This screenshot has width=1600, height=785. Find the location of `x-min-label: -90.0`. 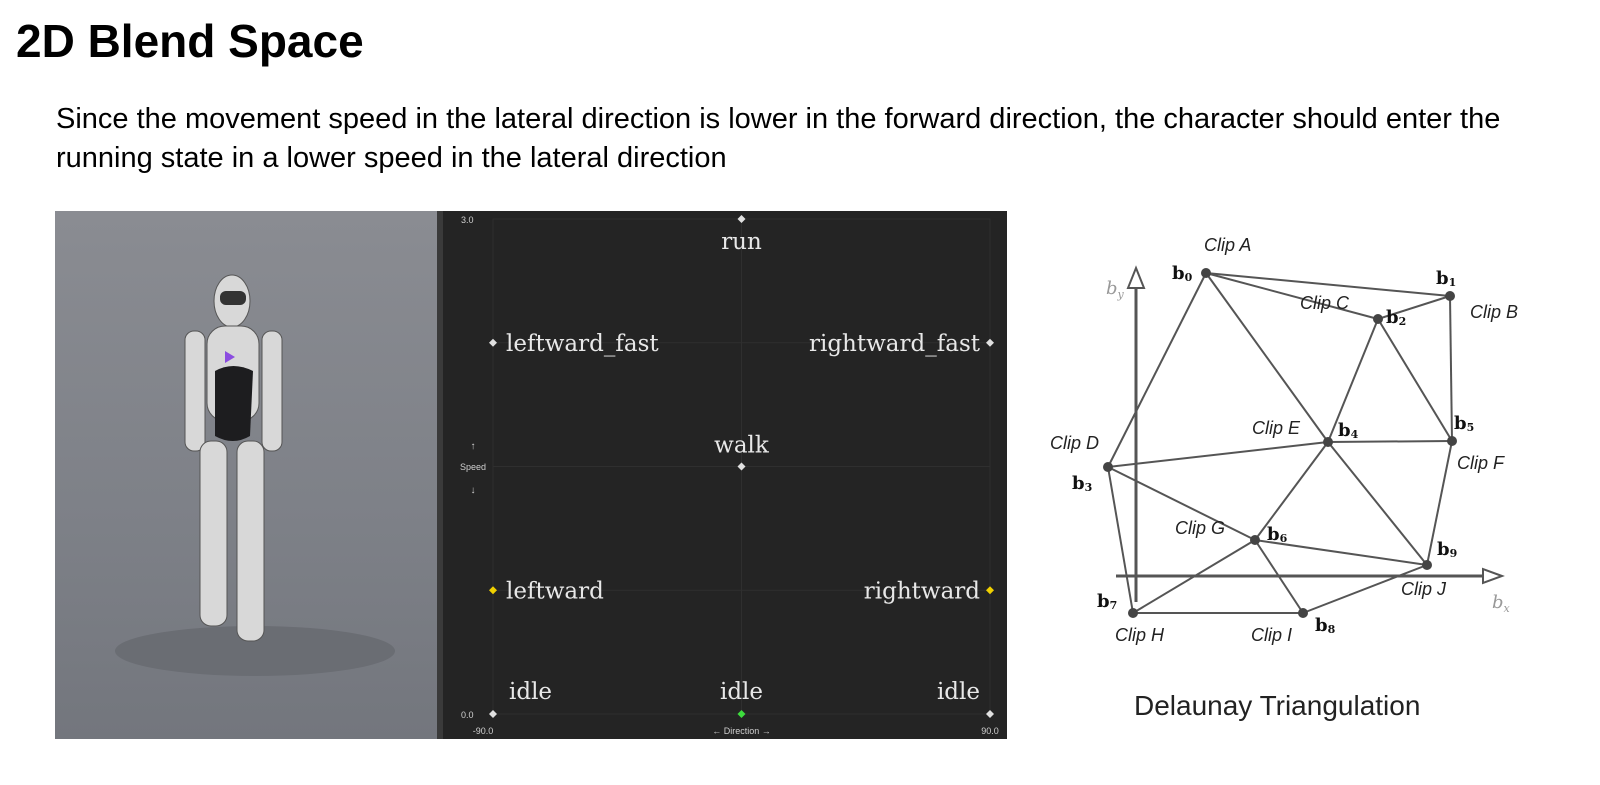

x-min-label: -90.0 is located at coordinates (483, 731).